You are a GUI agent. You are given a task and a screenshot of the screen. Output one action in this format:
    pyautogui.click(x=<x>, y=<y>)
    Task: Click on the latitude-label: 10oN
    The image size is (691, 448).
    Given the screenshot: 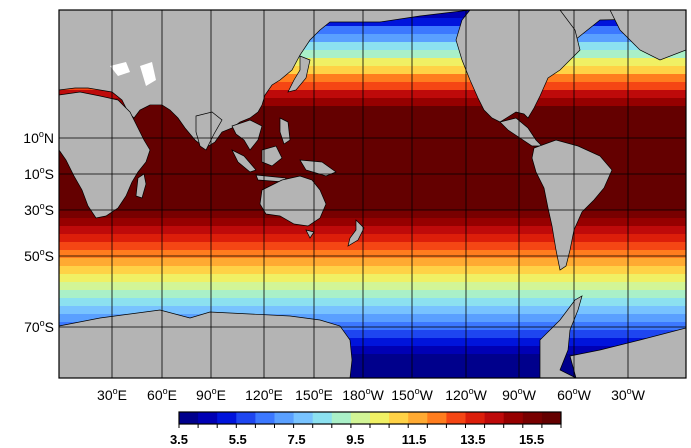 What is the action you would take?
    pyautogui.click(x=38, y=137)
    